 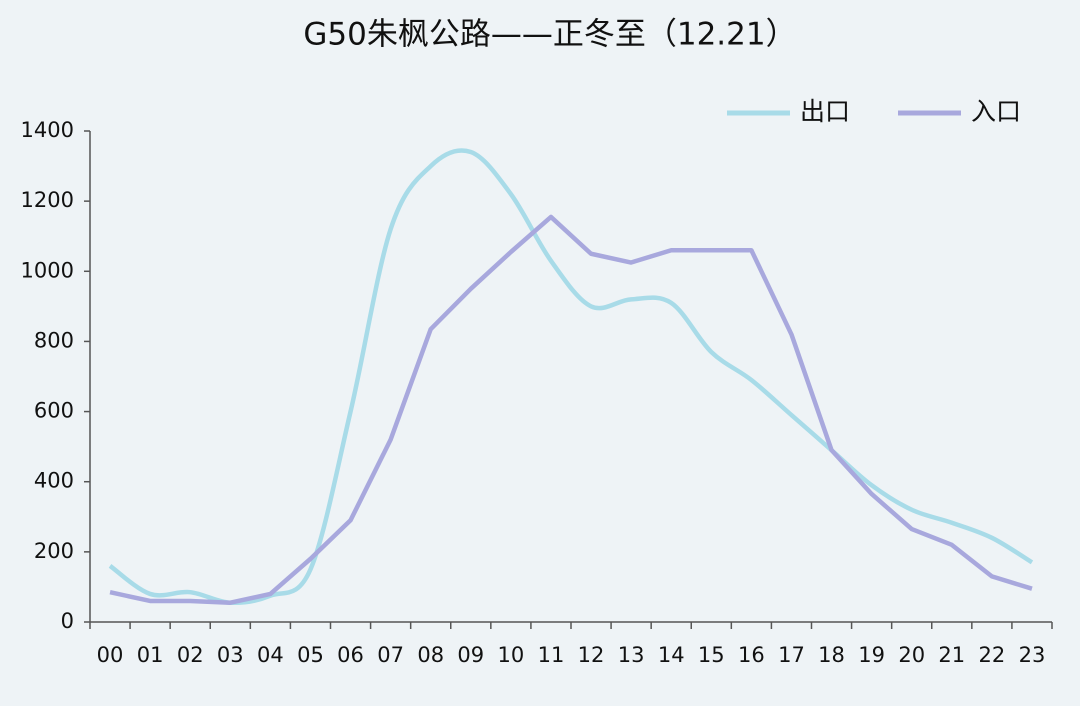 I want to click on x-tick-label: 20, so click(x=911, y=655).